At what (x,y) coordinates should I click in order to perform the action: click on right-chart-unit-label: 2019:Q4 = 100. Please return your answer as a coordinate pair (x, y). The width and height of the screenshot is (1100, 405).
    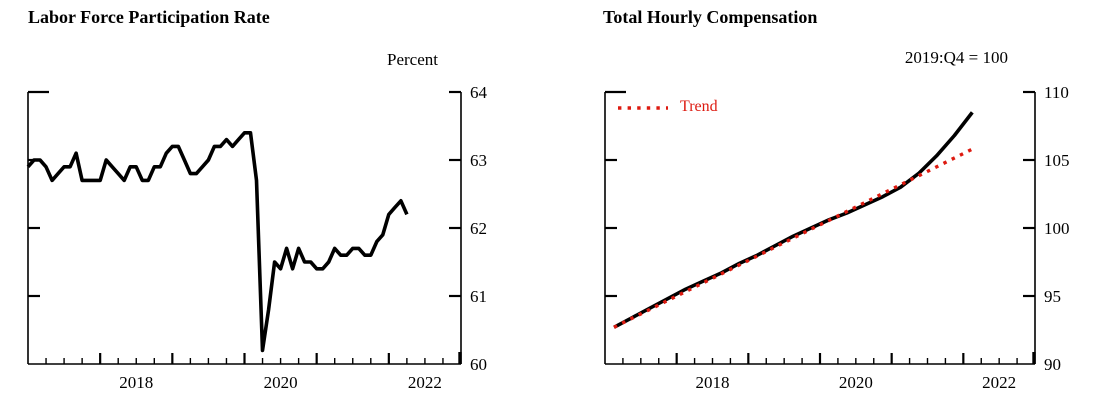
    Looking at the image, I should click on (956, 57).